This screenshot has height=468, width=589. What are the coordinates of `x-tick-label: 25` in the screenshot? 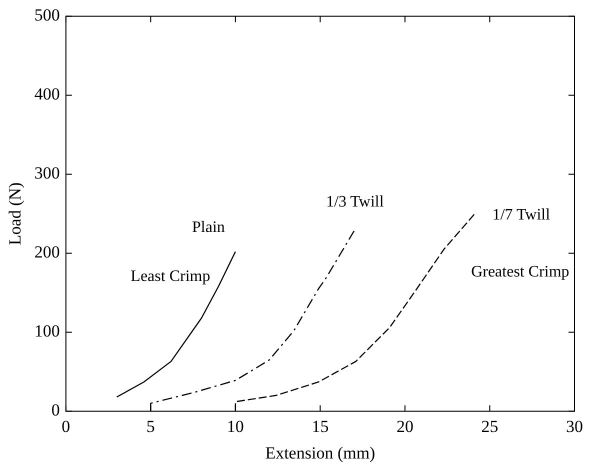 It's located at (489, 426).